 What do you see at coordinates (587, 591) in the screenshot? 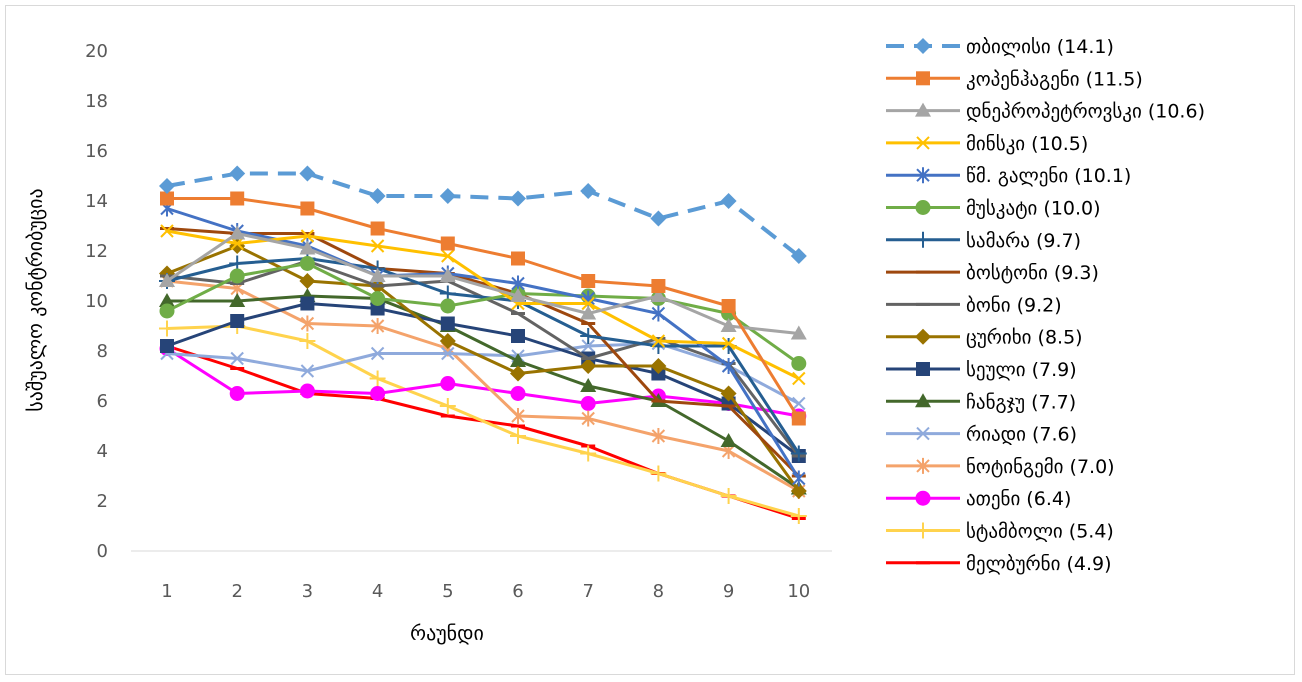
I see `x-tick-label: 7` at bounding box center [587, 591].